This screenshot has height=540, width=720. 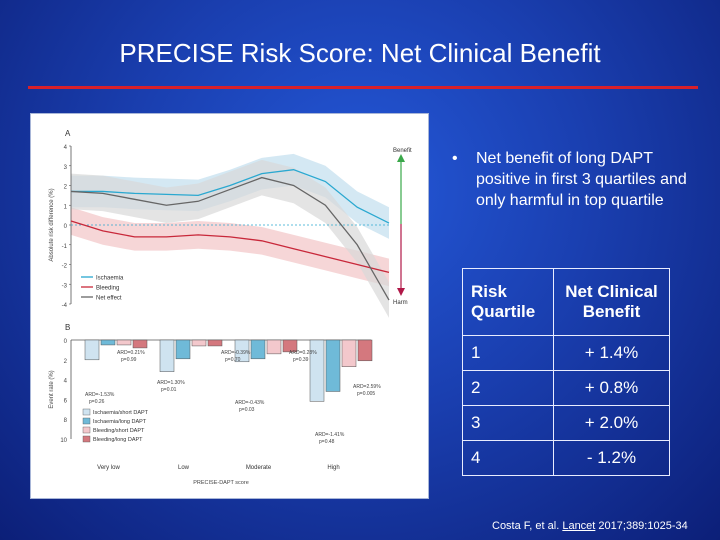 What do you see at coordinates (402, 151) in the screenshot?
I see `benefit-label: Benefit` at bounding box center [402, 151].